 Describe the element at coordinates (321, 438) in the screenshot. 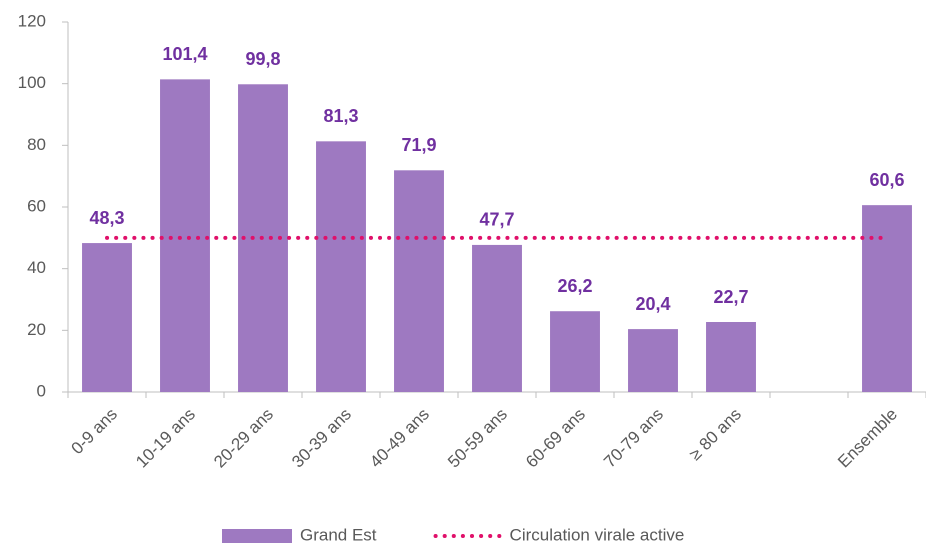

I see `x-tick-label: 30-39 ans` at that location.